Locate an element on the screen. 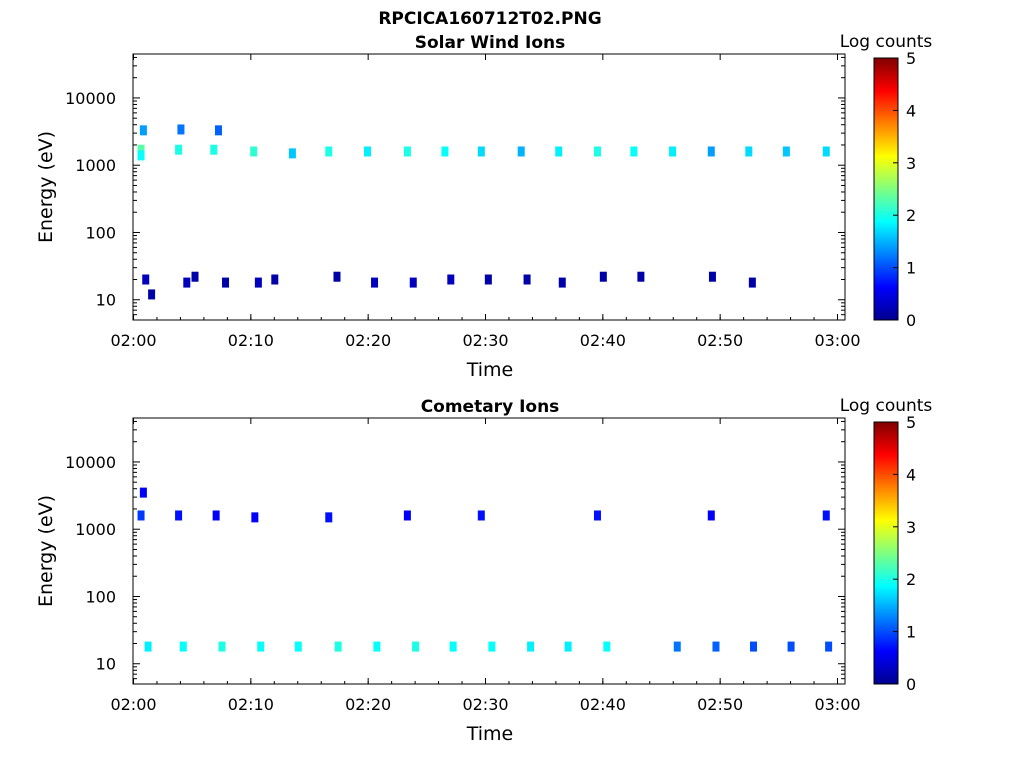 The image size is (1024, 768). figure-title: RPCICA160712T02.PNG is located at coordinates (489, 19).